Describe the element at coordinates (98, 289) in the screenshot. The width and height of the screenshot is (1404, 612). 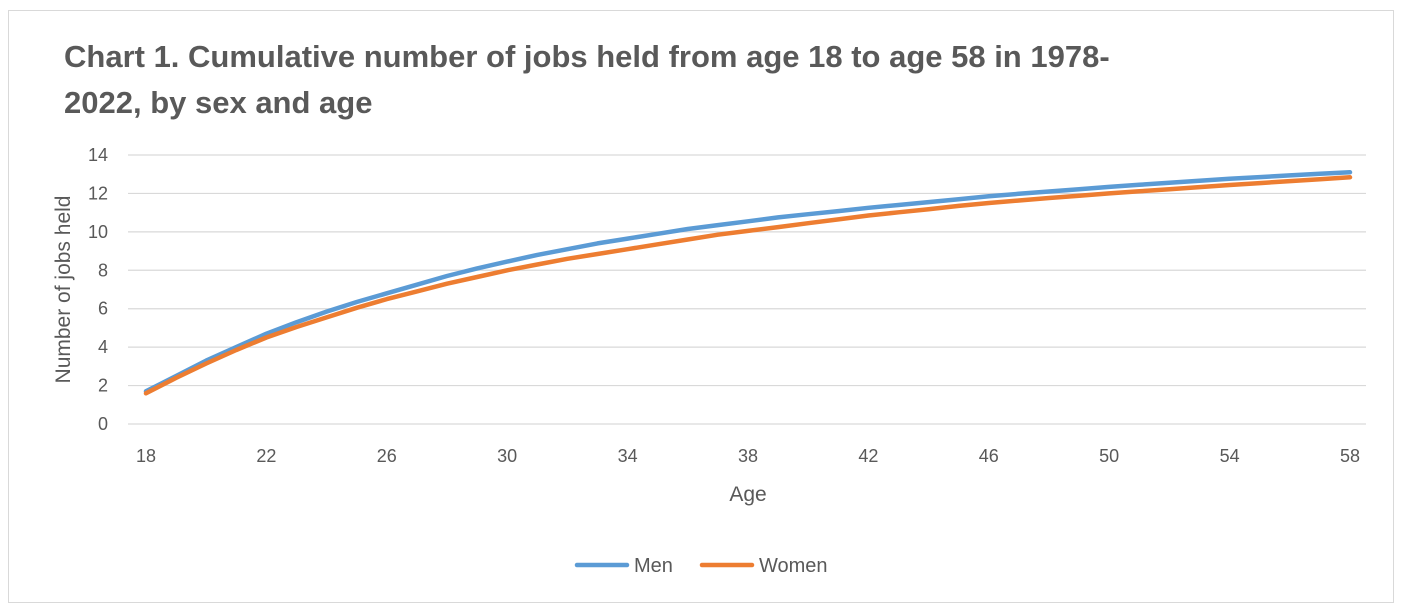
I see `y-axis-ticks: 0 2 4 6 8 10 12 14` at that location.